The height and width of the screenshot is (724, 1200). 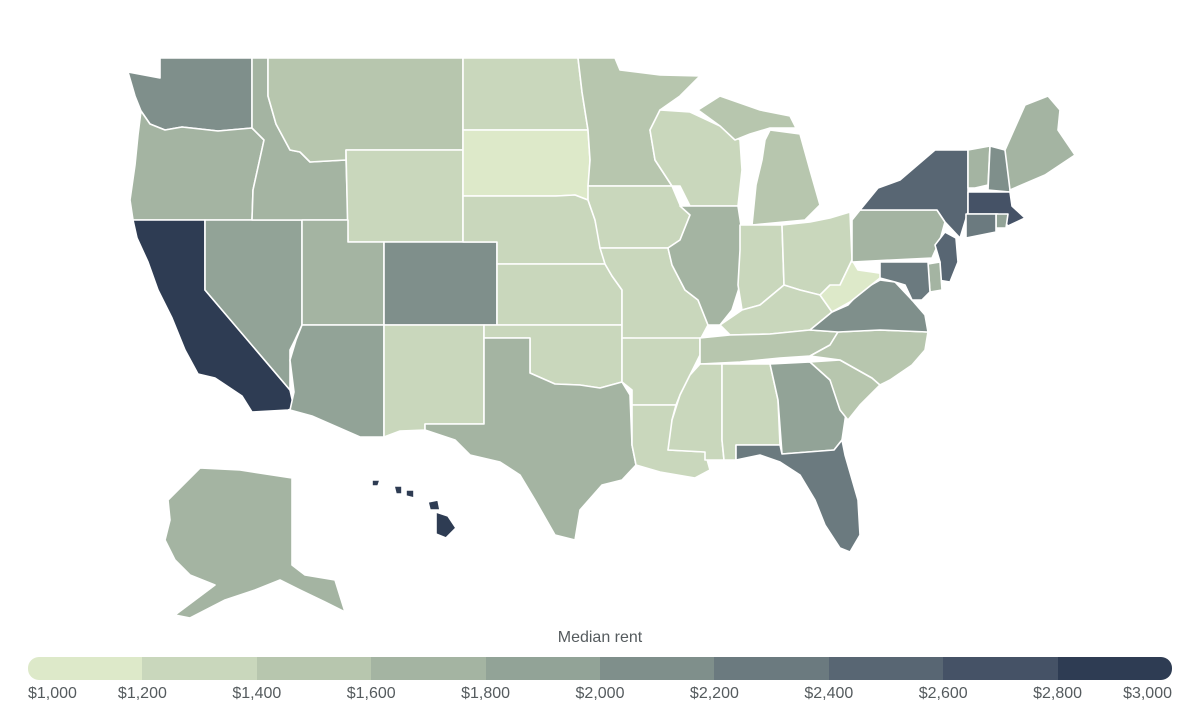 I want to click on state-HI, so click(x=414, y=509).